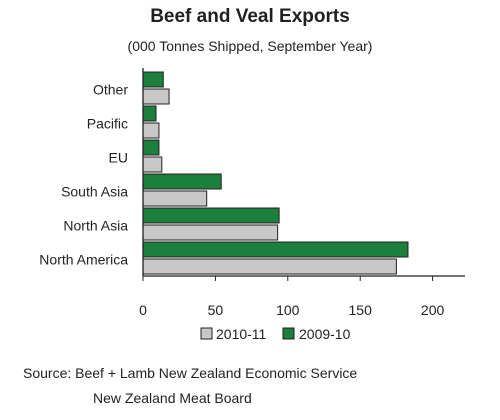 The height and width of the screenshot is (420, 500). What do you see at coordinates (143, 310) in the screenshot?
I see `x-tick-label-0: 0` at bounding box center [143, 310].